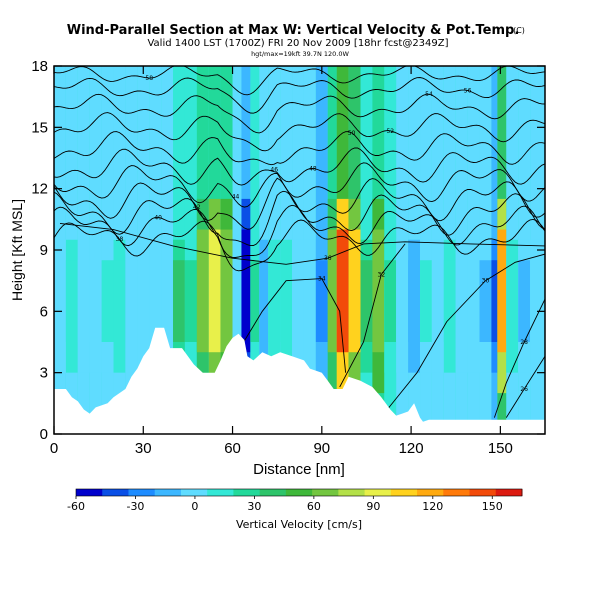 Image resolution: width=600 pixels, height=600 pixels. I want to click on isentrope-label: 46, so click(274, 169).